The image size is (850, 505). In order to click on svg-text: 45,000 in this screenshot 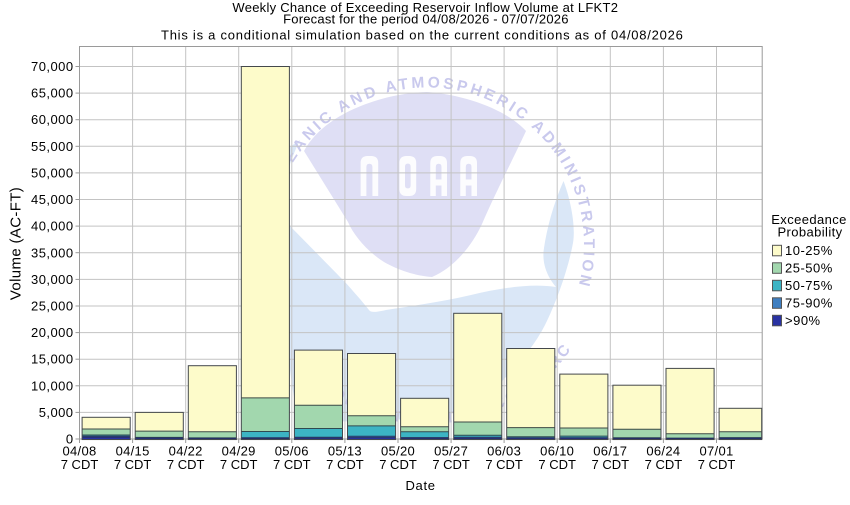, I will do `click(52, 199)`.